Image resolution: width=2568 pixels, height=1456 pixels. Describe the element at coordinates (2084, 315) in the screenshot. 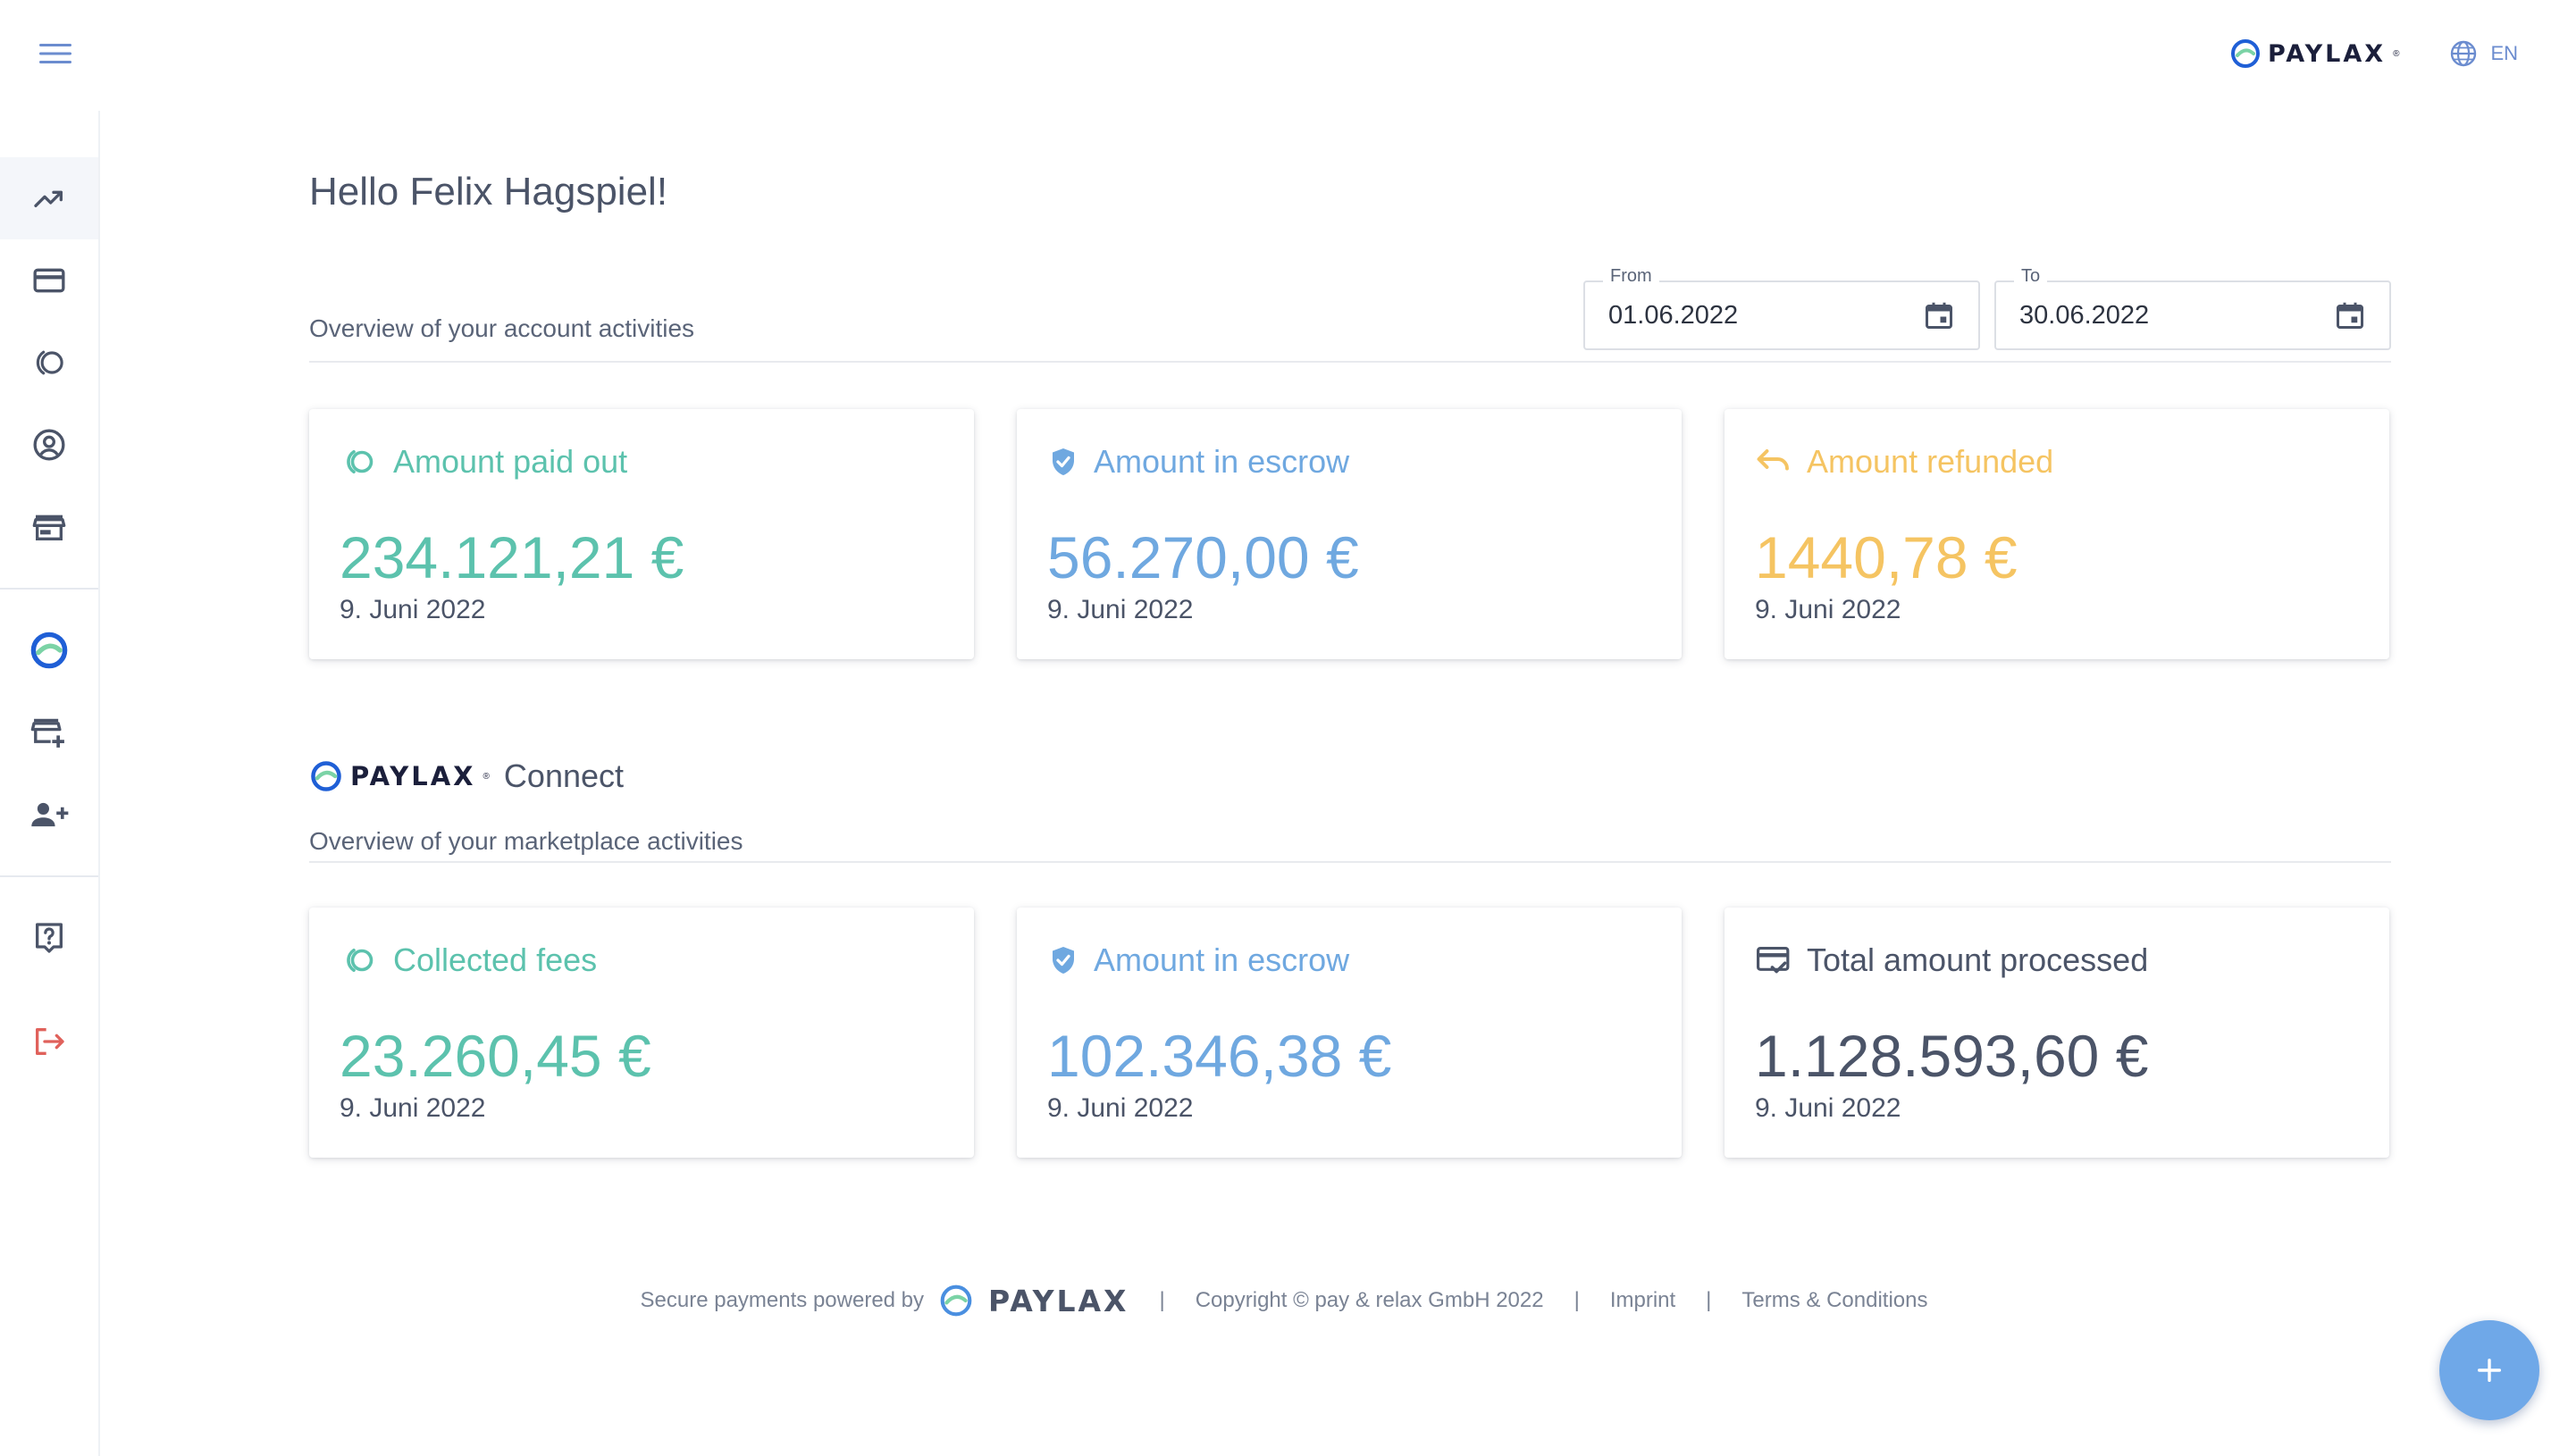

I see `date-to-value: 30.06.2022` at that location.